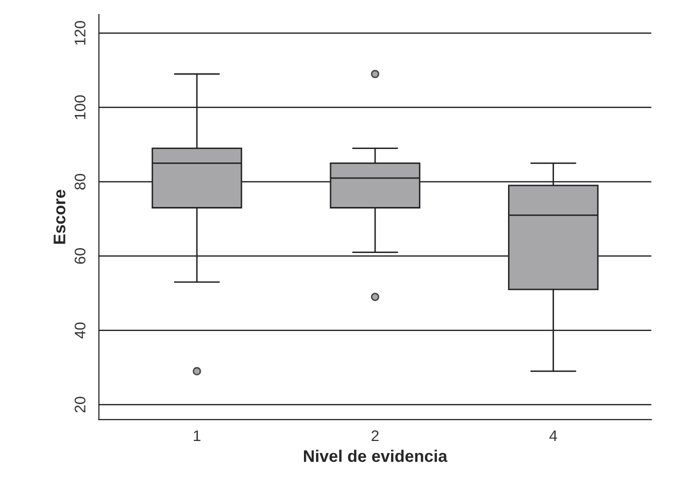 This screenshot has width=682, height=485. Describe the element at coordinates (197, 436) in the screenshot. I see `x-tick-label: 1` at that location.